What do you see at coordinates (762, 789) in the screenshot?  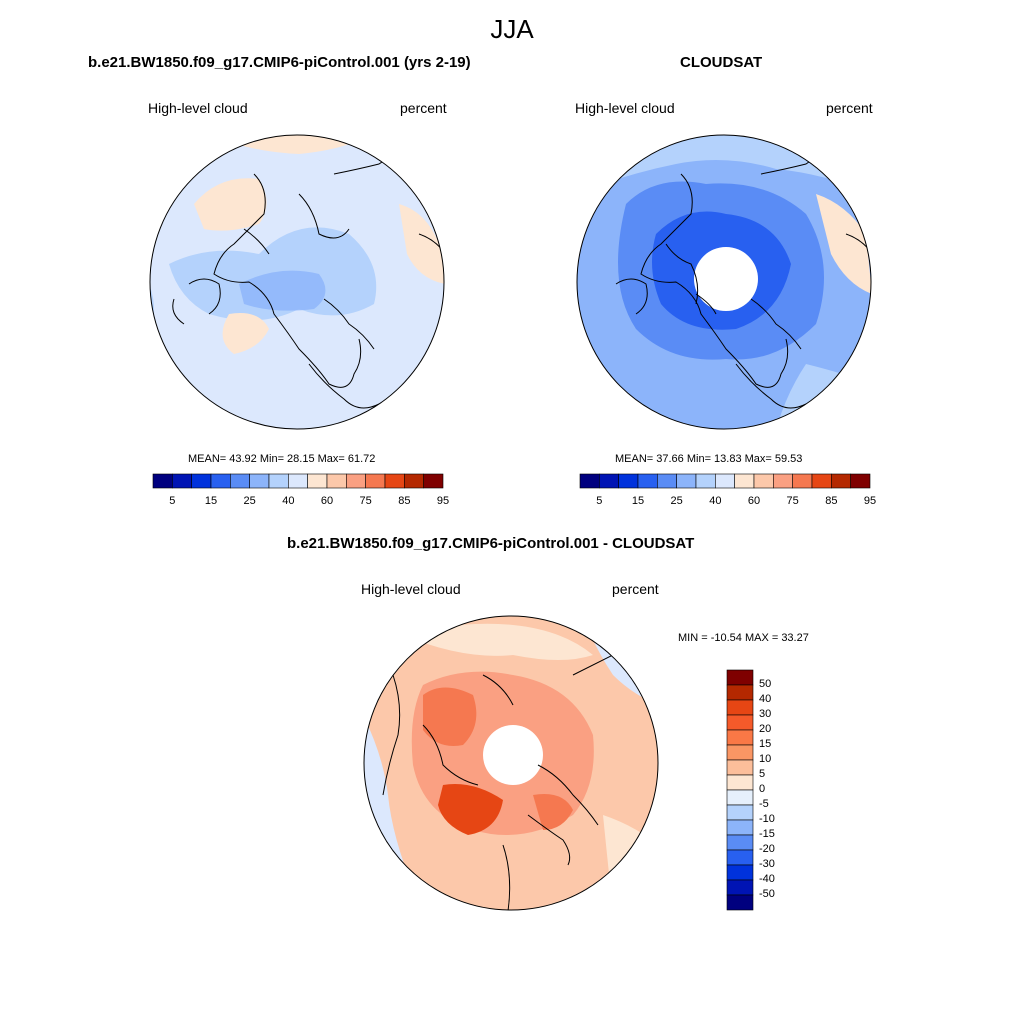 I see `colorbar-tick-label: 0` at bounding box center [762, 789].